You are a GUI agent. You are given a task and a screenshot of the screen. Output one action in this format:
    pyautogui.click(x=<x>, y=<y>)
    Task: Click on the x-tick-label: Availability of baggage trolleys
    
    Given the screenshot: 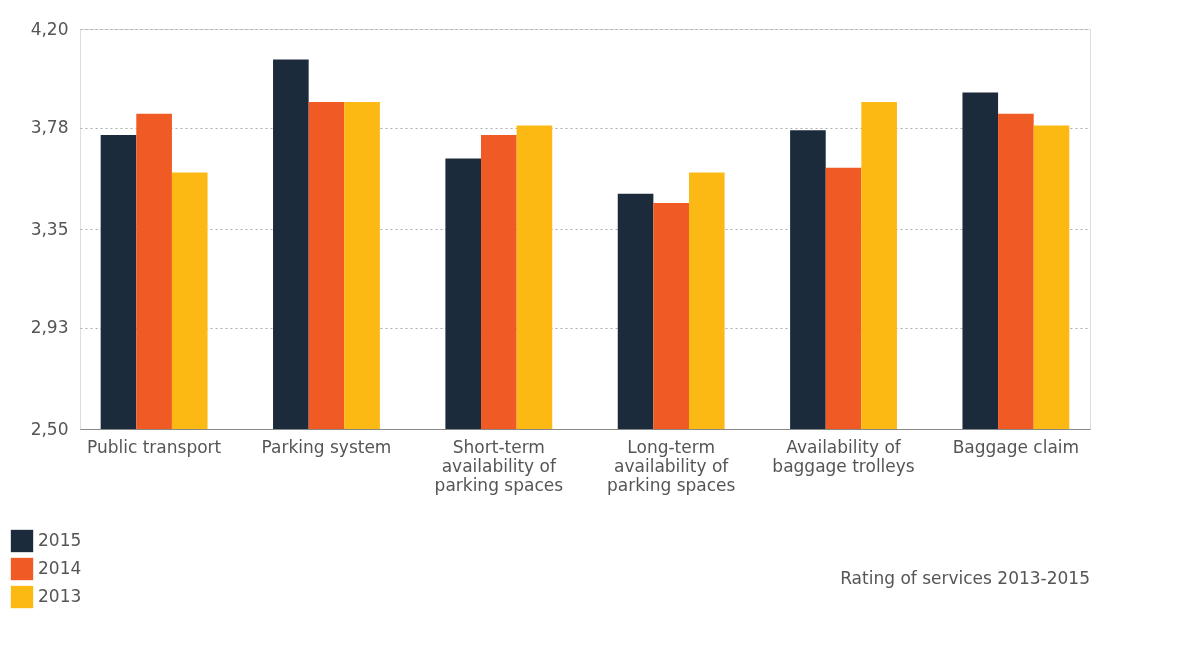 What is the action you would take?
    pyautogui.click(x=843, y=456)
    